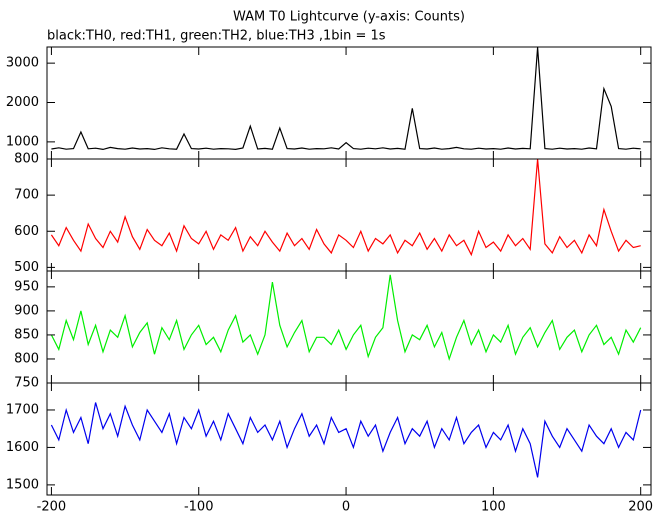  I want to click on y-tick-label: 600, so click(26, 231).